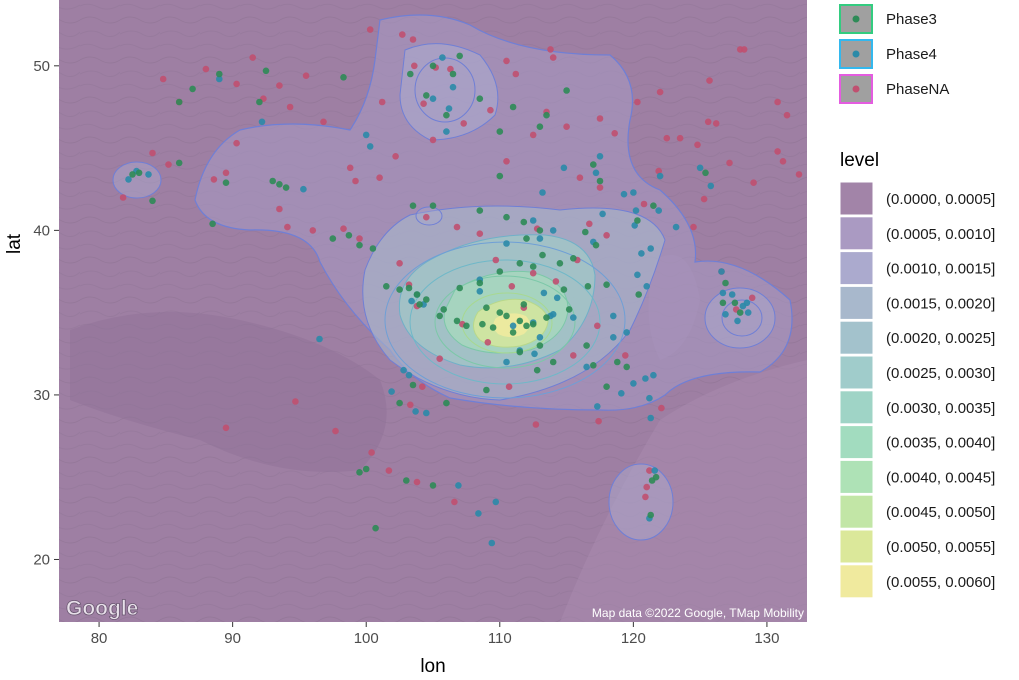  What do you see at coordinates (856, 54) in the screenshot?
I see `legend-point-phase4` at bounding box center [856, 54].